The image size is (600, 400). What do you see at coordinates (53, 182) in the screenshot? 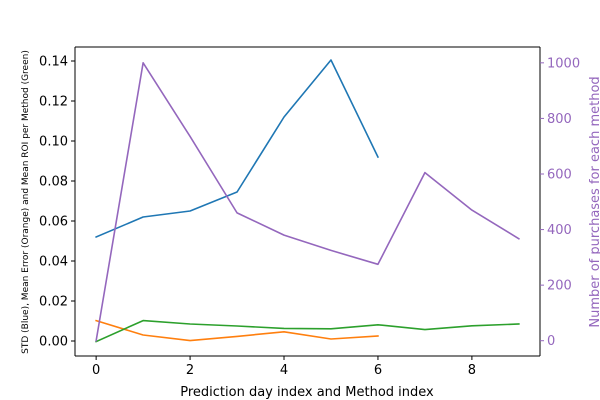
I see `y-left-tick-label: 0.08` at bounding box center [53, 182].